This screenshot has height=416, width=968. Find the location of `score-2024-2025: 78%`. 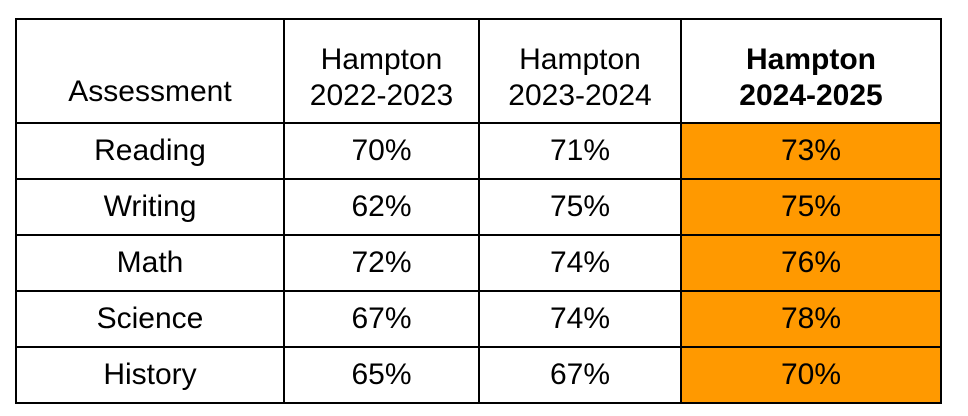

score-2024-2025: 78% is located at coordinates (811, 319).